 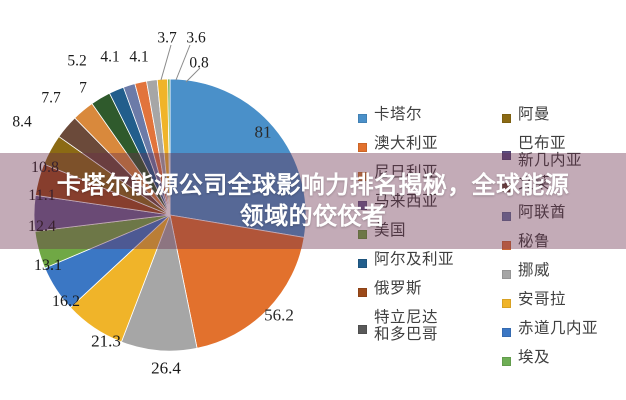 What do you see at coordinates (406, 172) in the screenshot?
I see `legend-item-label: 尼日利亚` at bounding box center [406, 172].